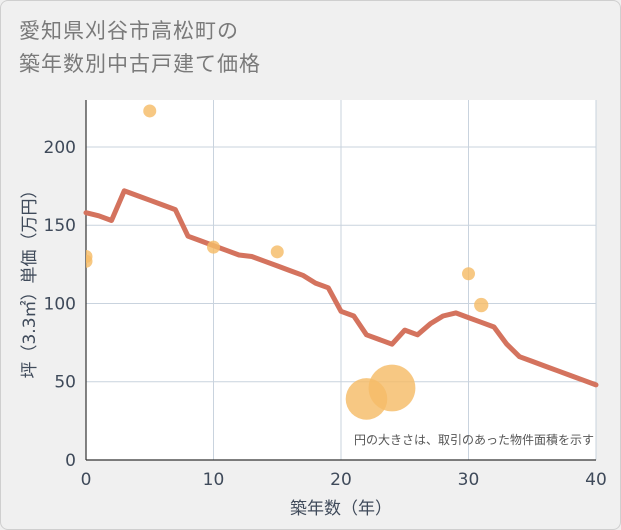 This screenshot has height=530, width=621. What do you see at coordinates (30, 279) in the screenshot?
I see `y-axis-title: 坪（3.3㎡）単価（万円）` at bounding box center [30, 279].